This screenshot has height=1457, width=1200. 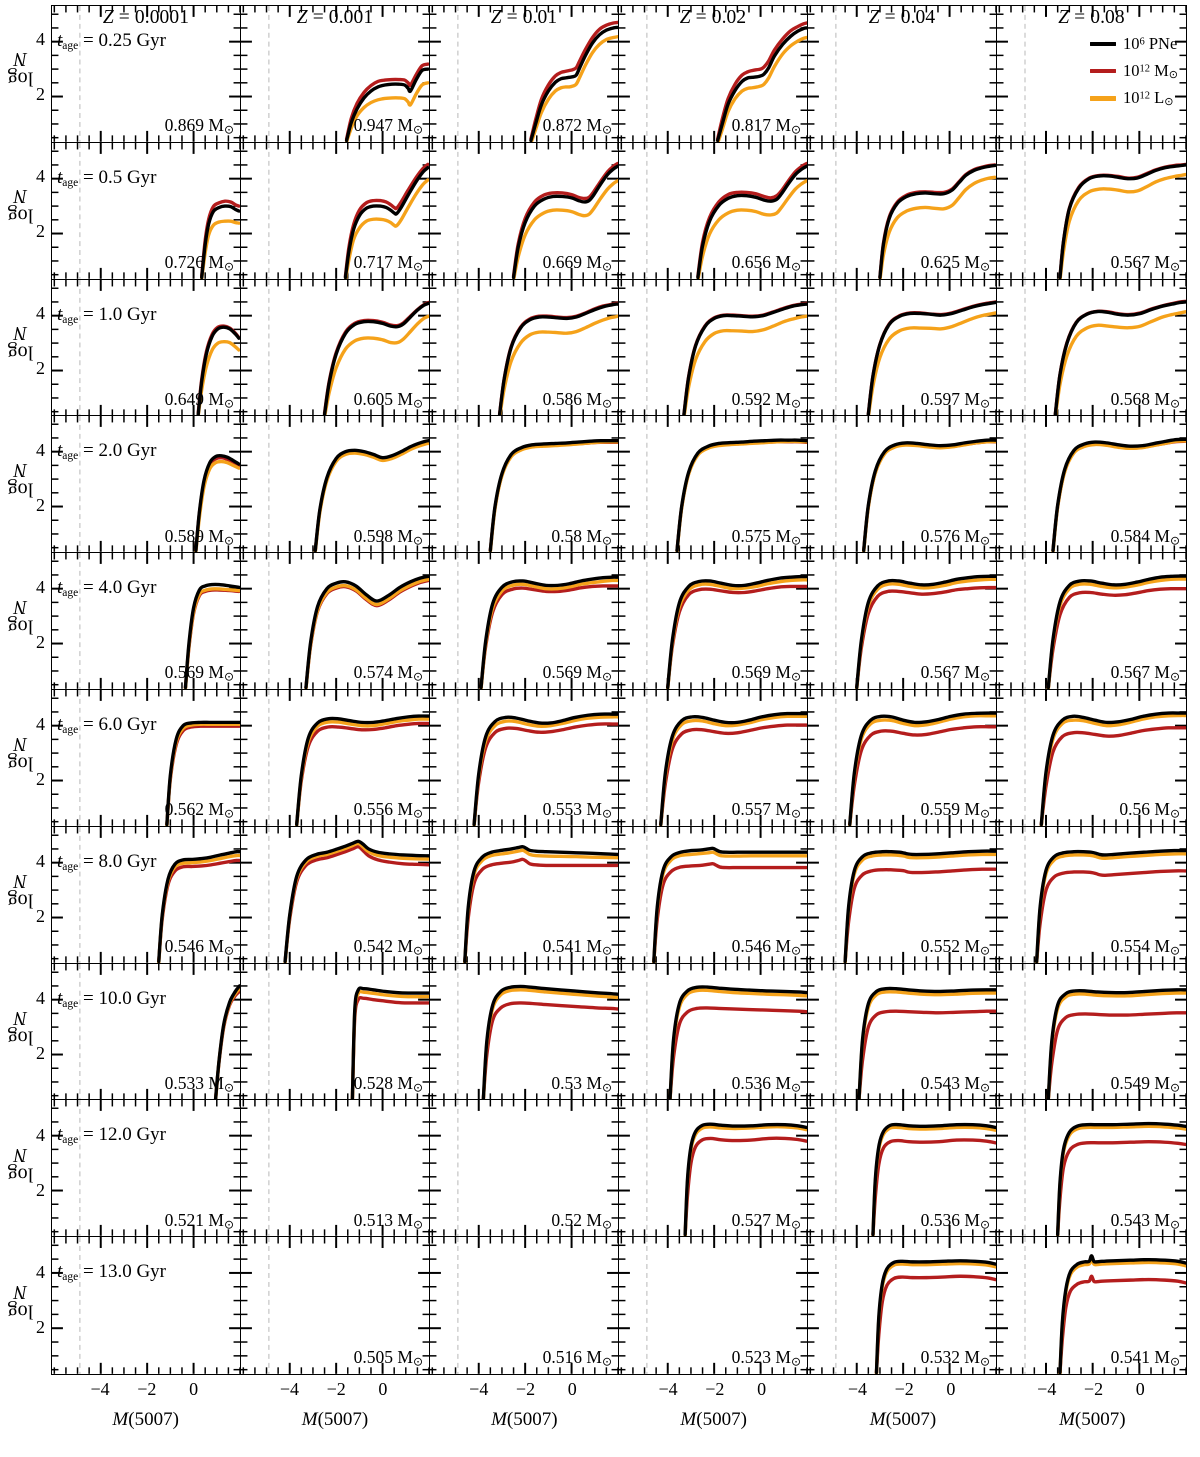 I want to click on panel-r6-c4: 0.552 M⊙, so click(x=902, y=895).